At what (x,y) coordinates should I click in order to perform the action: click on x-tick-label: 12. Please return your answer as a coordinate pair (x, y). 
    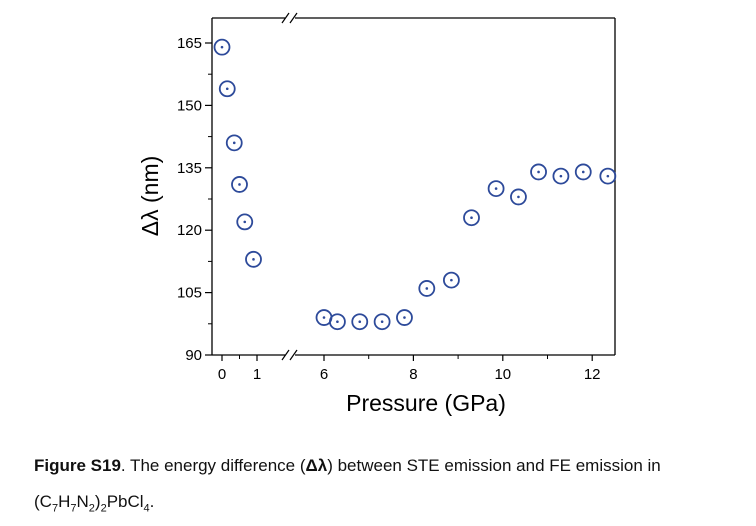
    Looking at the image, I should click on (592, 374).